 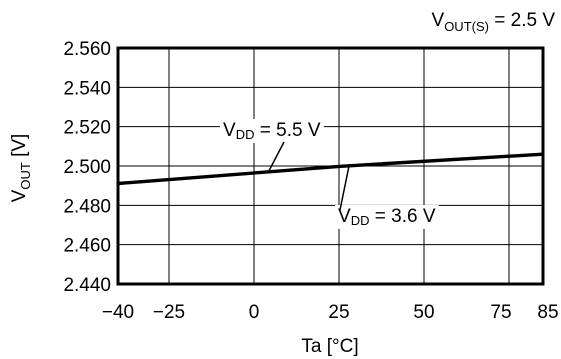 What do you see at coordinates (87, 206) in the screenshot?
I see `y-tick-label: 2.480` at bounding box center [87, 206].